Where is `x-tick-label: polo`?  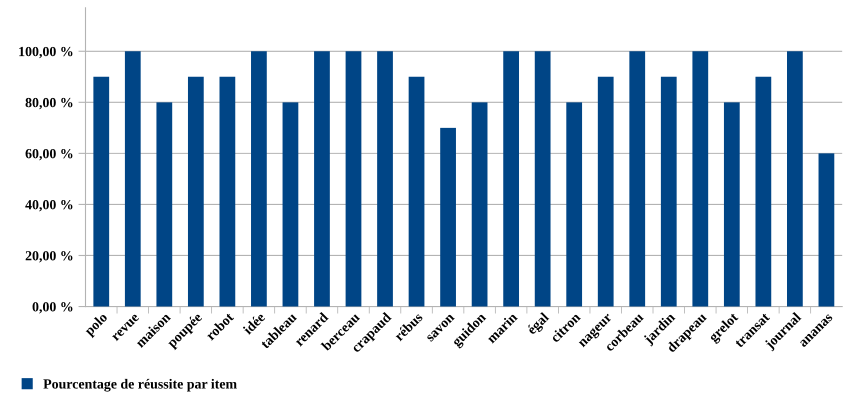
x-tick-label: polo is located at coordinates (96, 325).